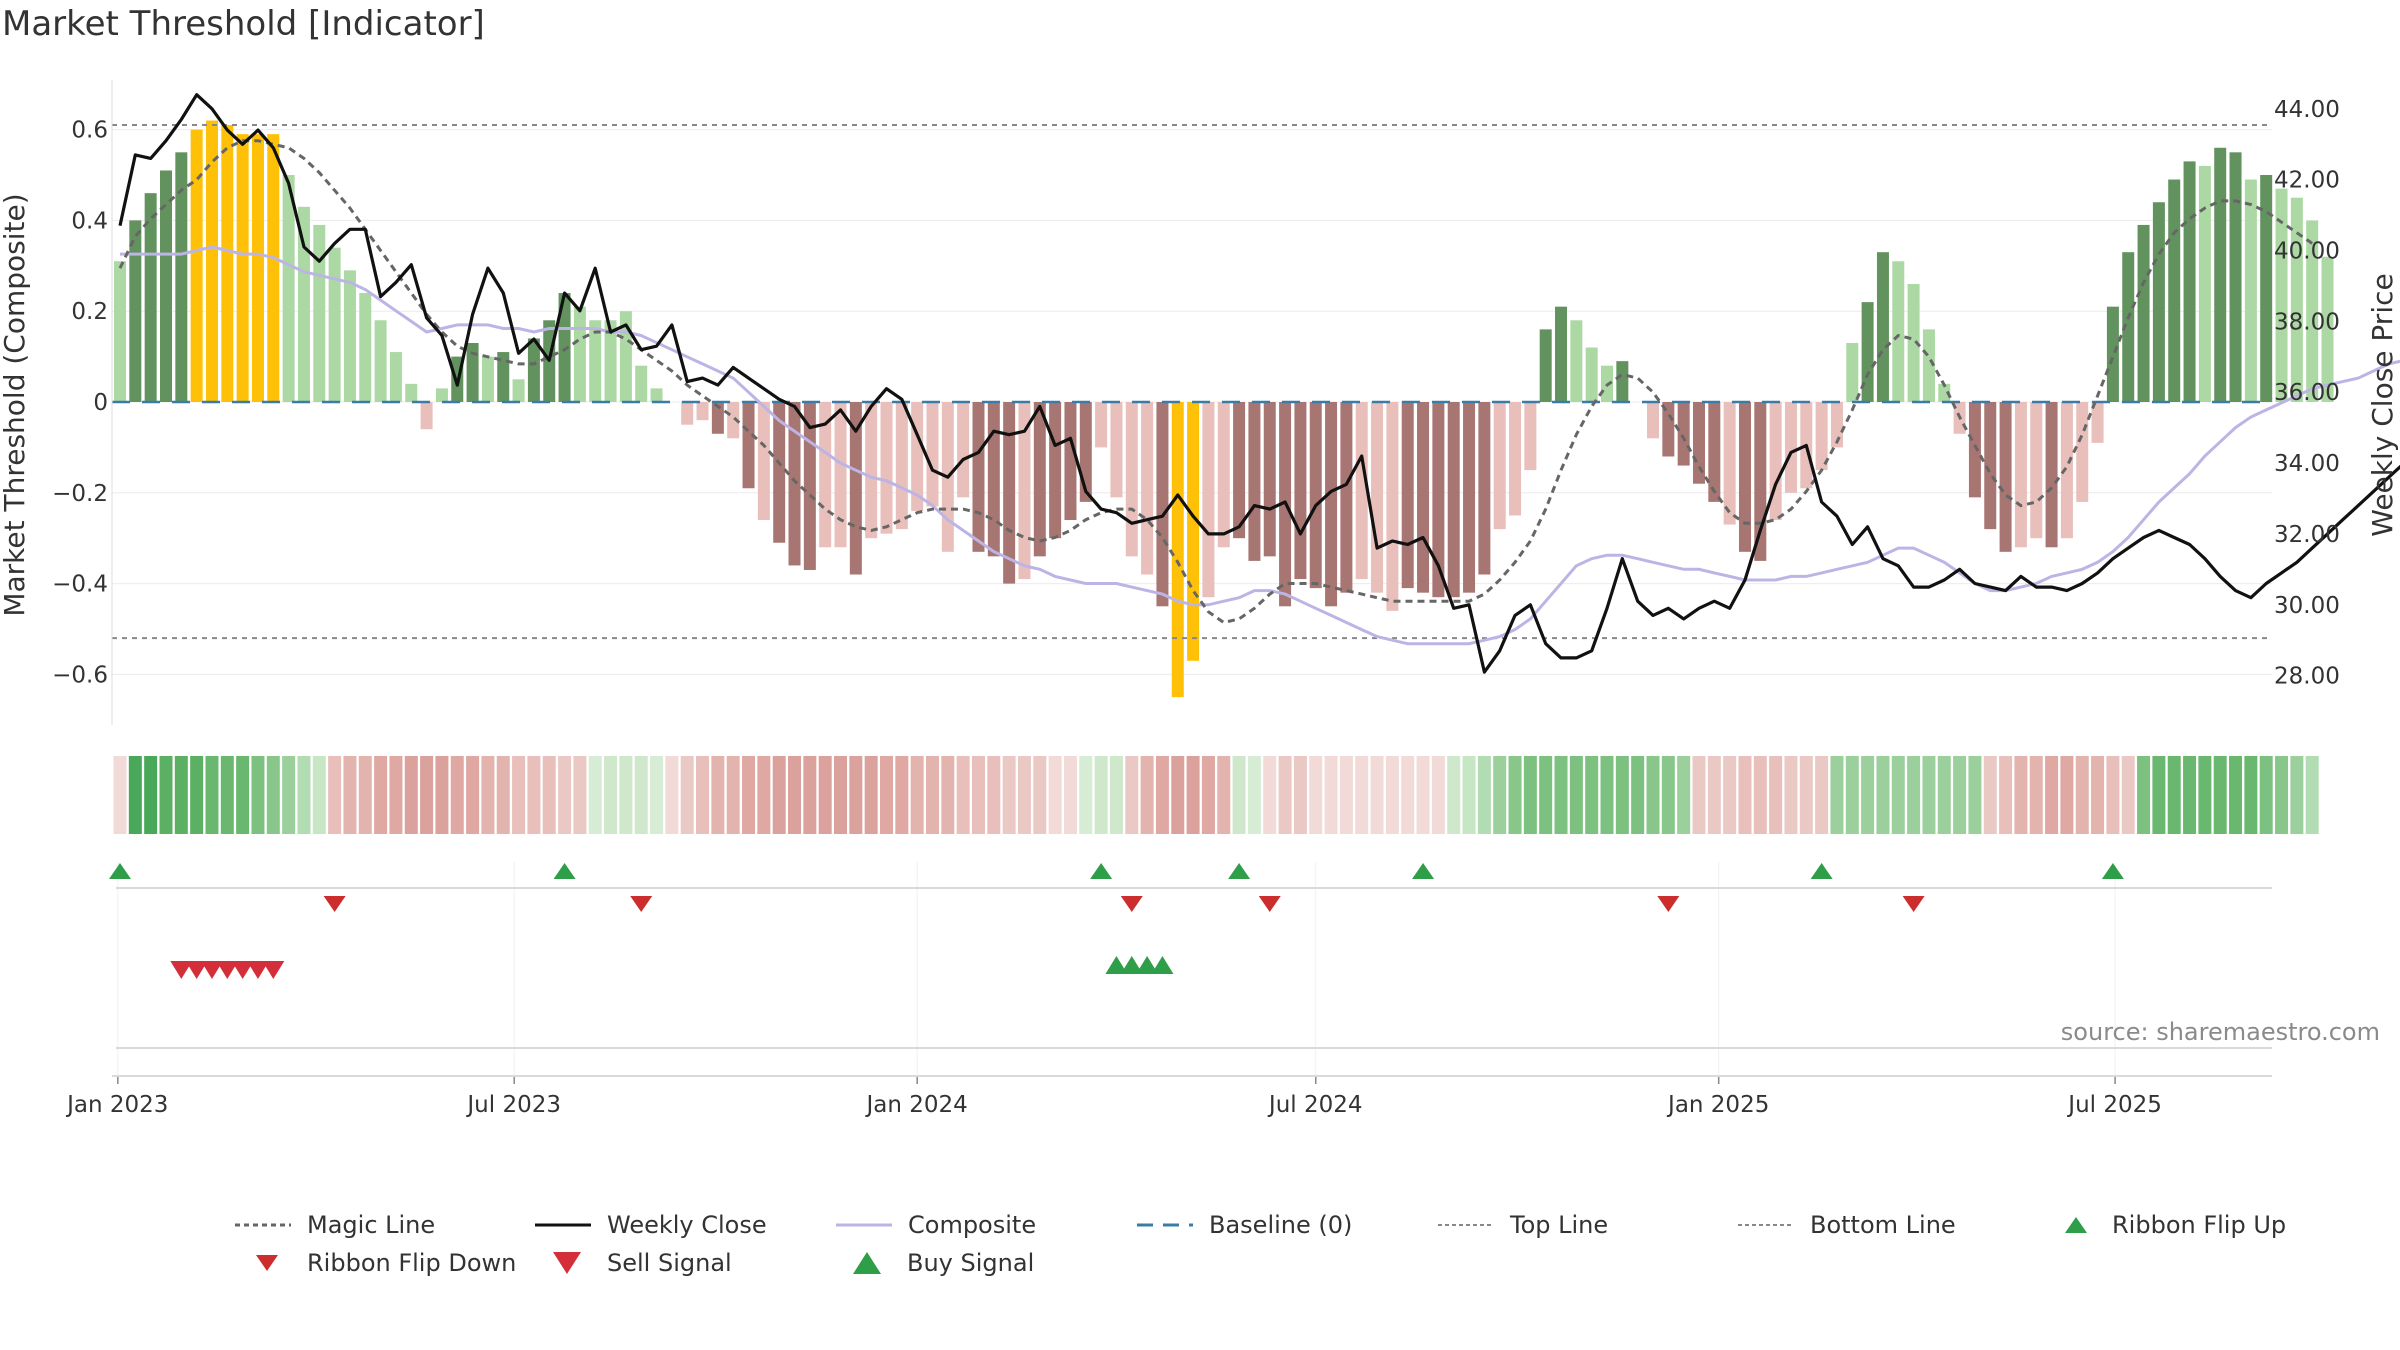 The height and width of the screenshot is (1350, 2400). What do you see at coordinates (972, 1225) in the screenshot?
I see `legend-label: Composite` at bounding box center [972, 1225].